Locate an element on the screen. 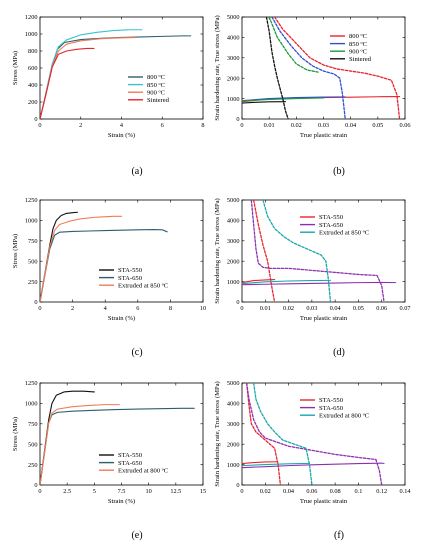 Image resolution: width=422 pixels, height=550 pixels. x-tick-label: 2 is located at coordinates (72, 308).